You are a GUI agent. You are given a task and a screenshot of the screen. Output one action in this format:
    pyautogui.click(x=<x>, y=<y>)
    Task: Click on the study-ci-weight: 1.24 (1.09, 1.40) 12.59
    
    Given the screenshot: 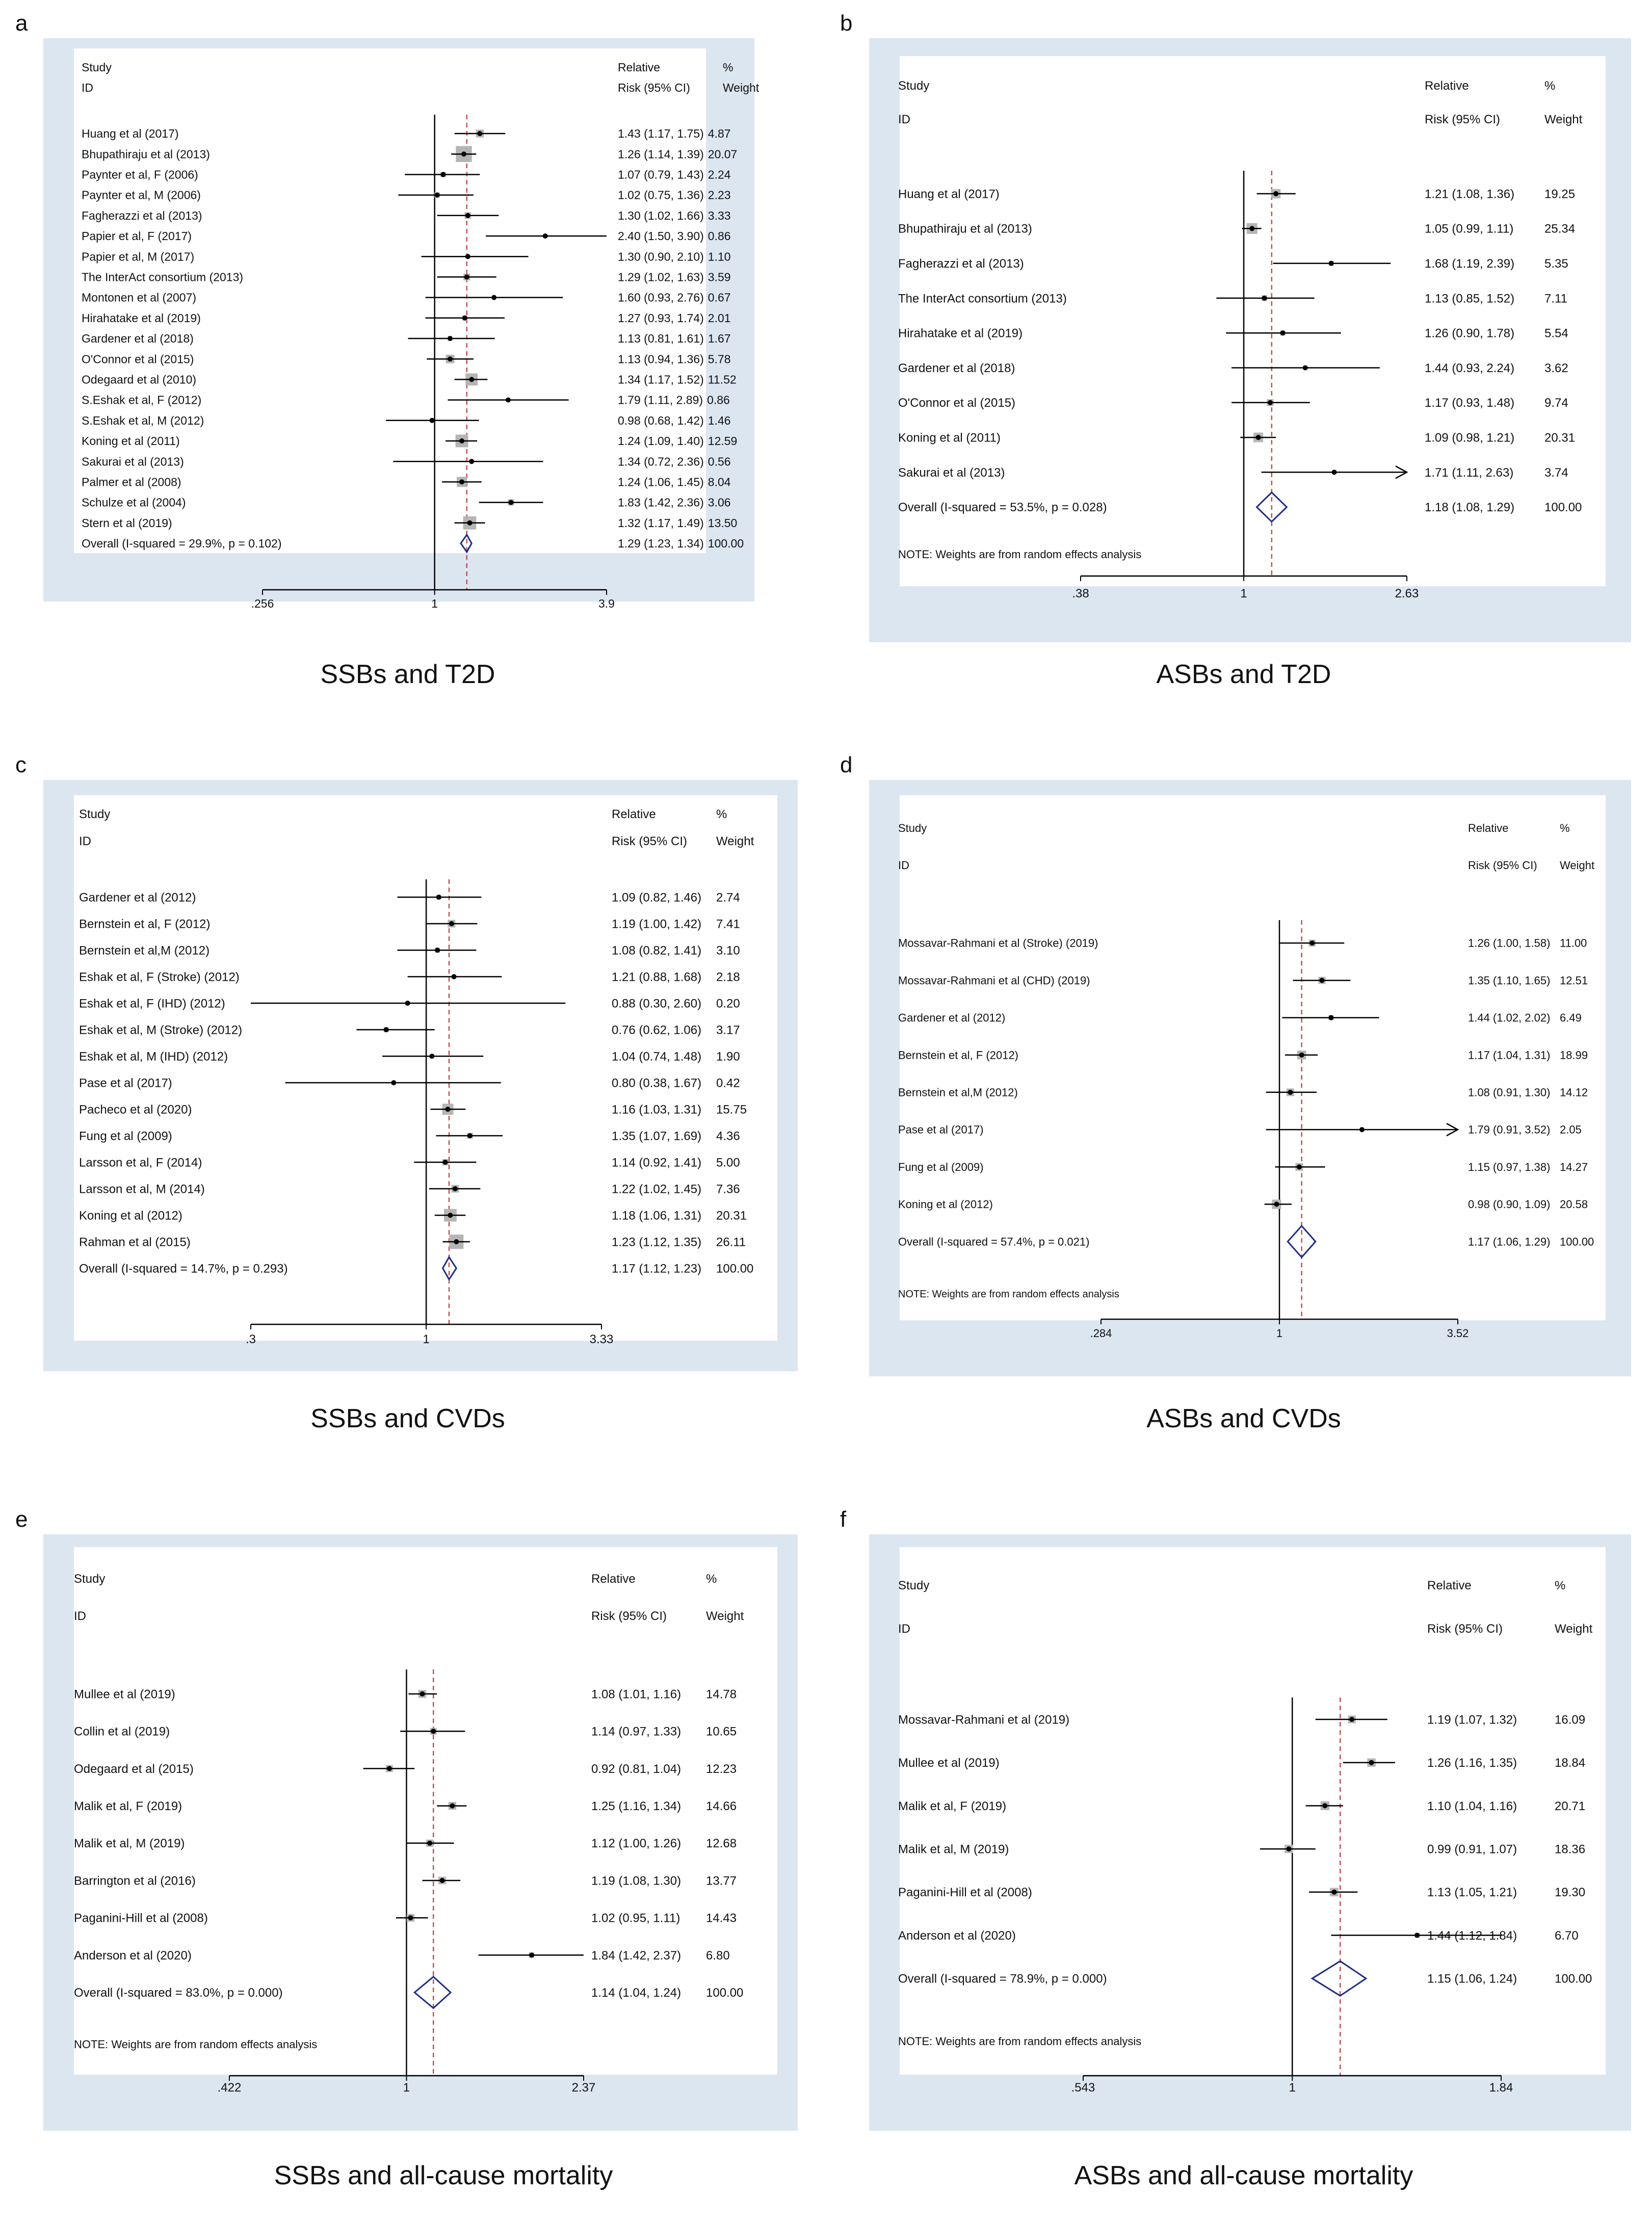 What is the action you would take?
    pyautogui.click(x=677, y=441)
    